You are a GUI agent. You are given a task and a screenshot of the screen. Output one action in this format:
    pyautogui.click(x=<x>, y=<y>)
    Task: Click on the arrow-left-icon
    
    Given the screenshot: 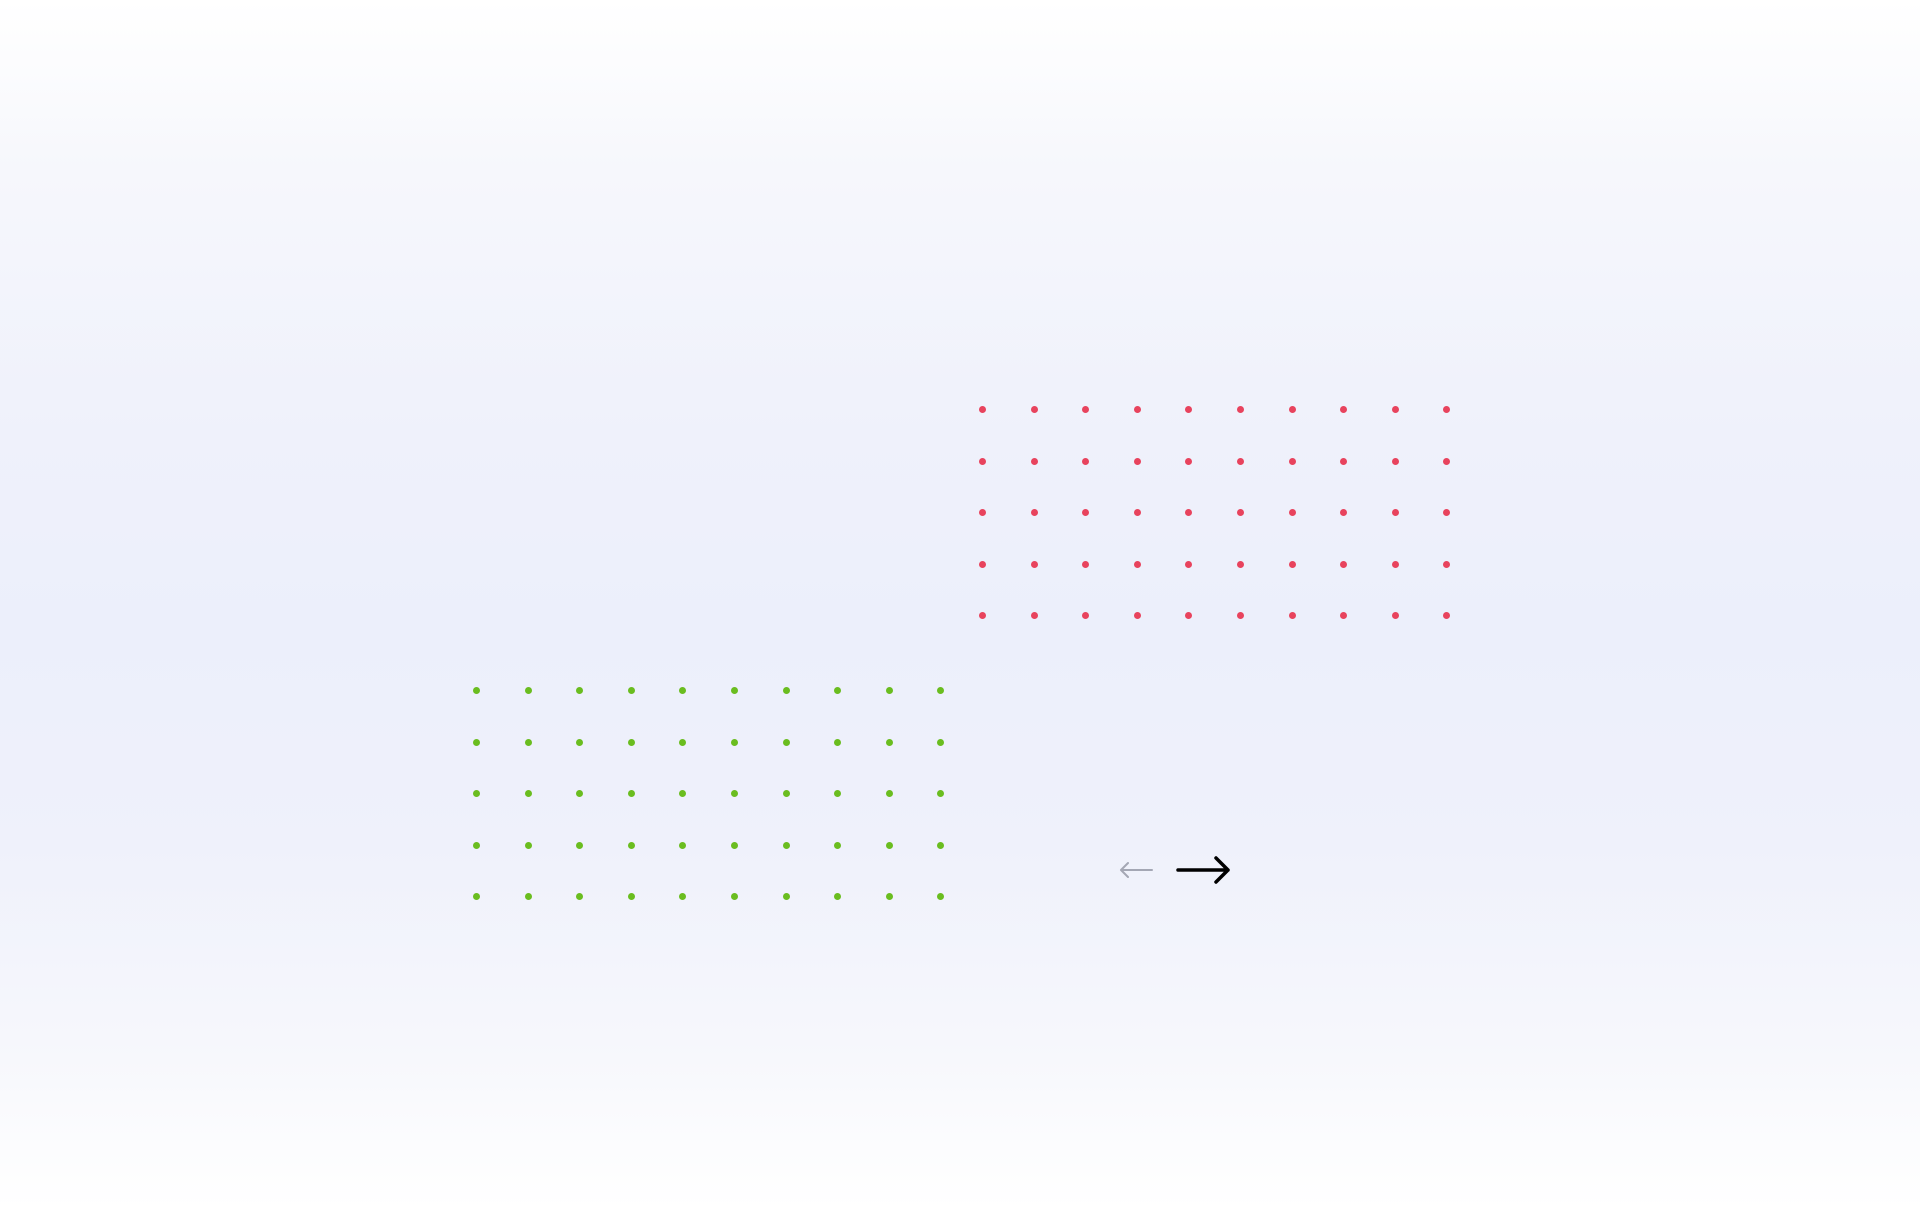 What is the action you would take?
    pyautogui.click(x=1136, y=870)
    